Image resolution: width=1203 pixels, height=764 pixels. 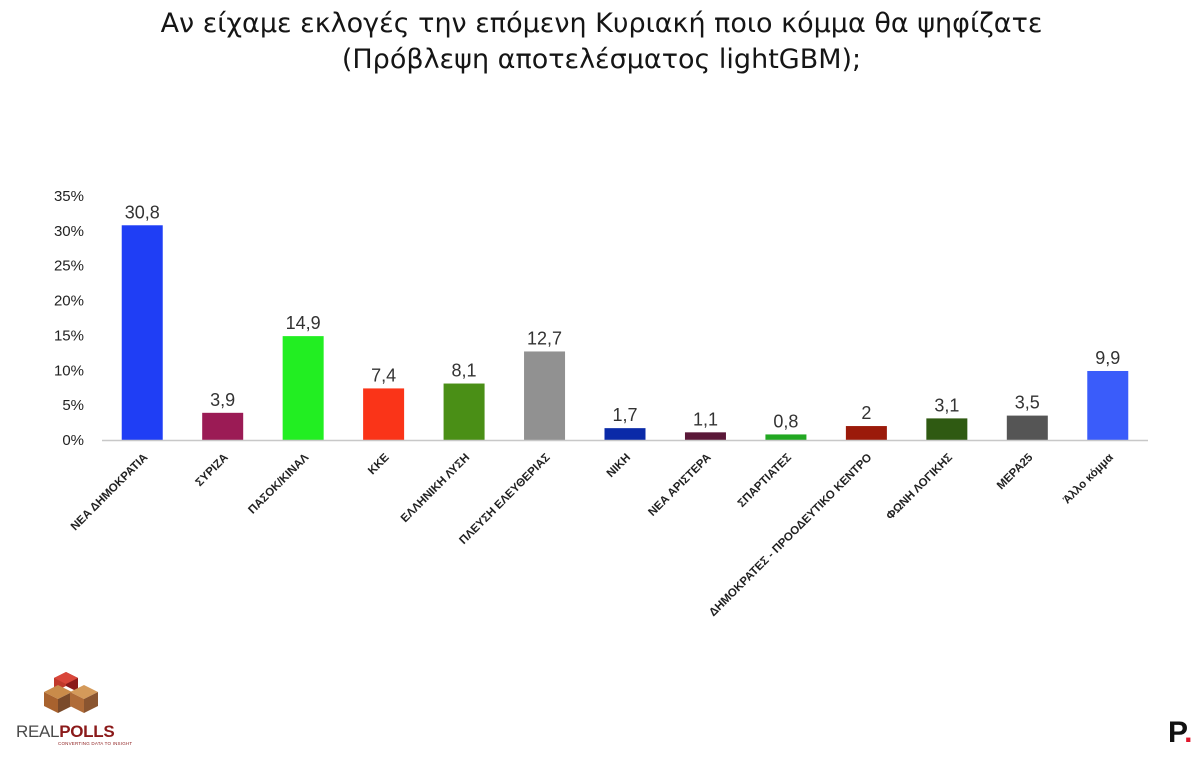 What do you see at coordinates (790, 535) in the screenshot?
I see `x-tick-label: ΔΗΜΟΚΡΑΤΕΣ - ΠΡΟΟΔΕΥΤΙΚΟ ΚΕΝΤΡΟ` at bounding box center [790, 535].